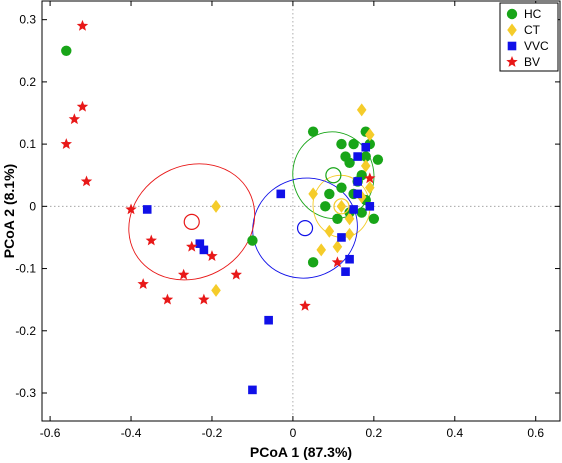 The image size is (562, 463). Describe the element at coordinates (293, 433) in the screenshot. I see `x-tick-label: 0` at that location.